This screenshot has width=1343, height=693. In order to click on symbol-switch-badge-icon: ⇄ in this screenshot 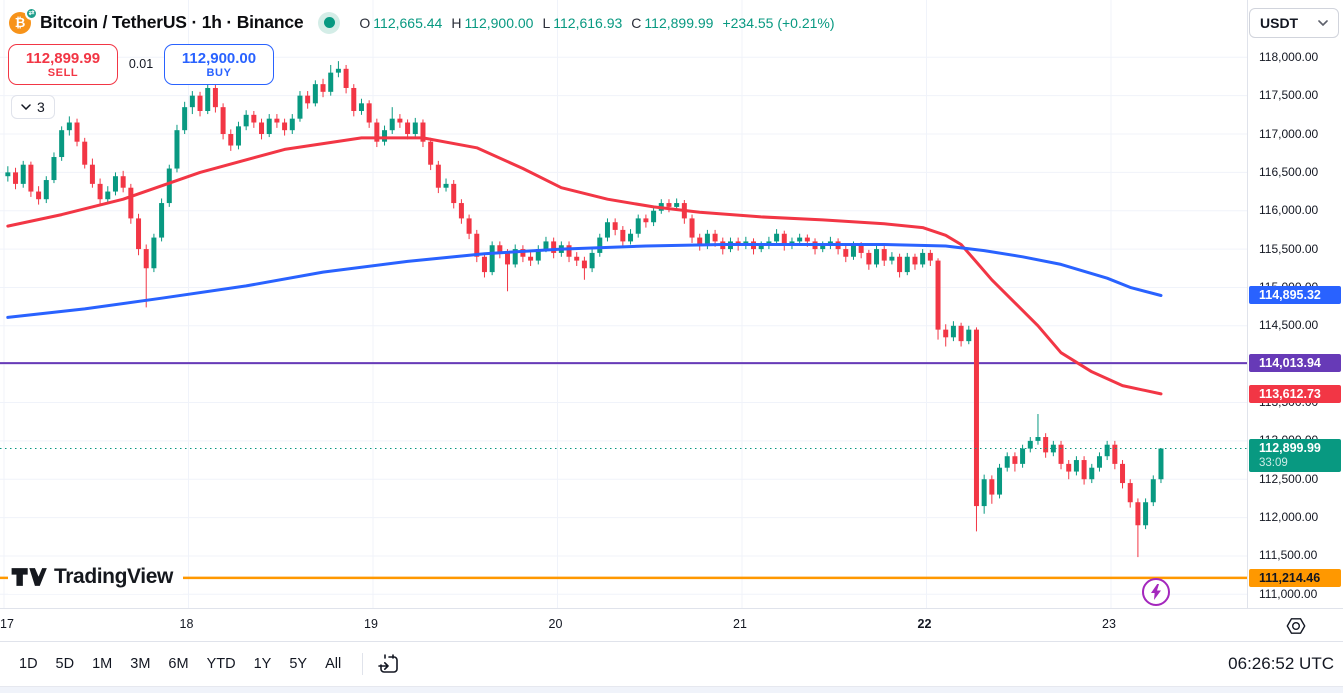, I will do `click(31, 13)`.